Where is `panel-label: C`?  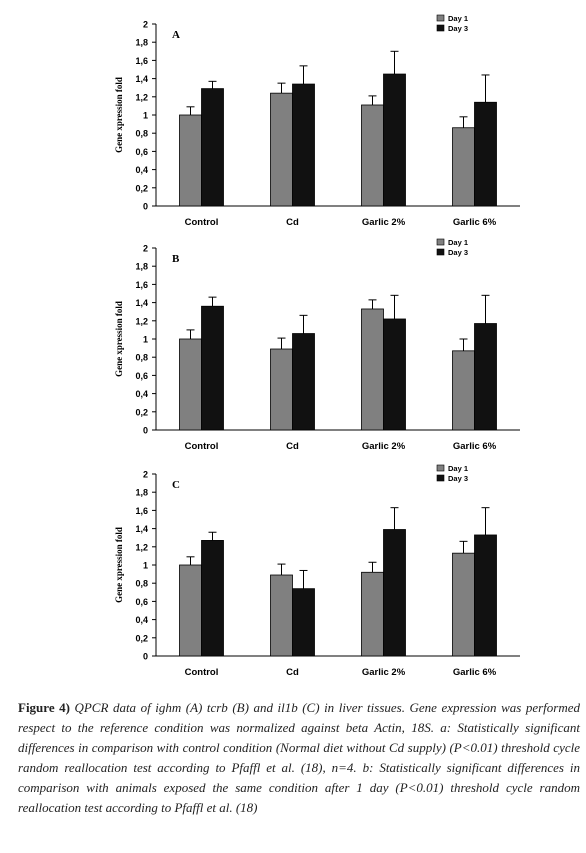
panel-label: C is located at coordinates (176, 485).